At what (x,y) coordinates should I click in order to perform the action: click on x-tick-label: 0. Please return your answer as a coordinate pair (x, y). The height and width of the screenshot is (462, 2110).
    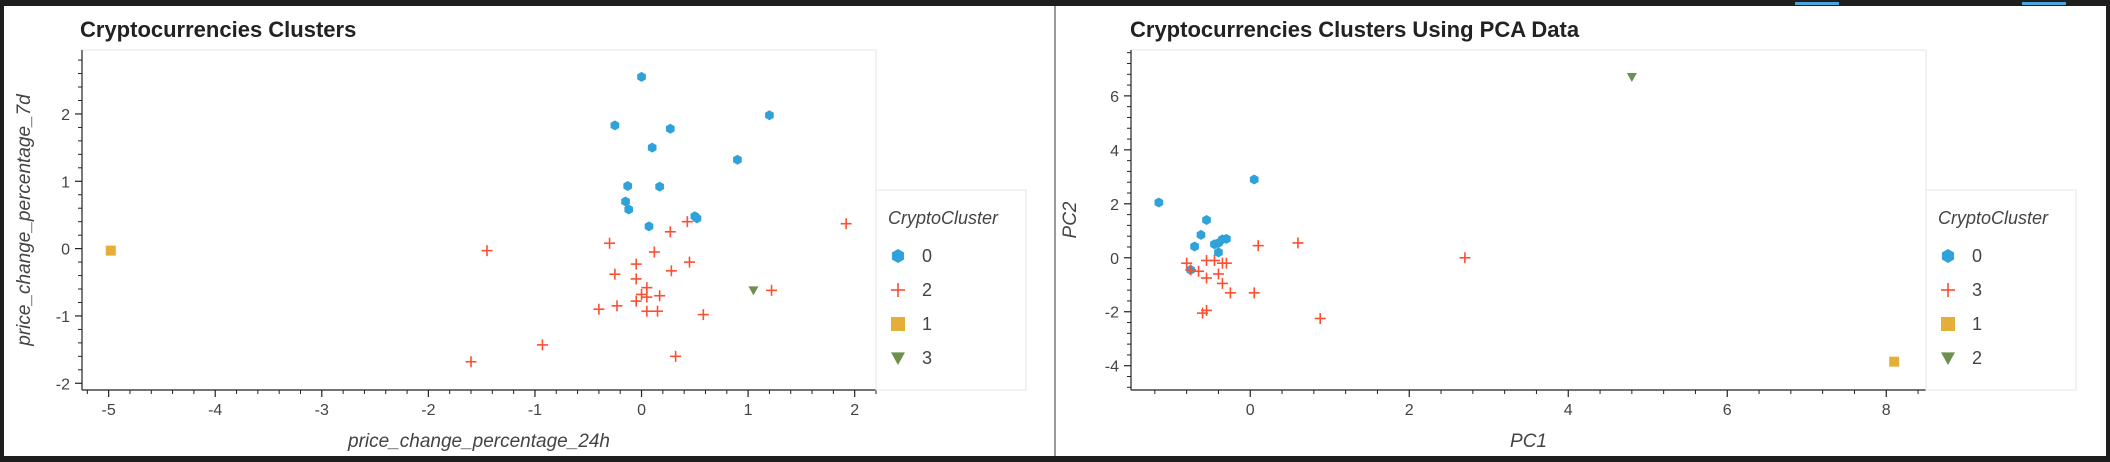
    Looking at the image, I should click on (641, 410).